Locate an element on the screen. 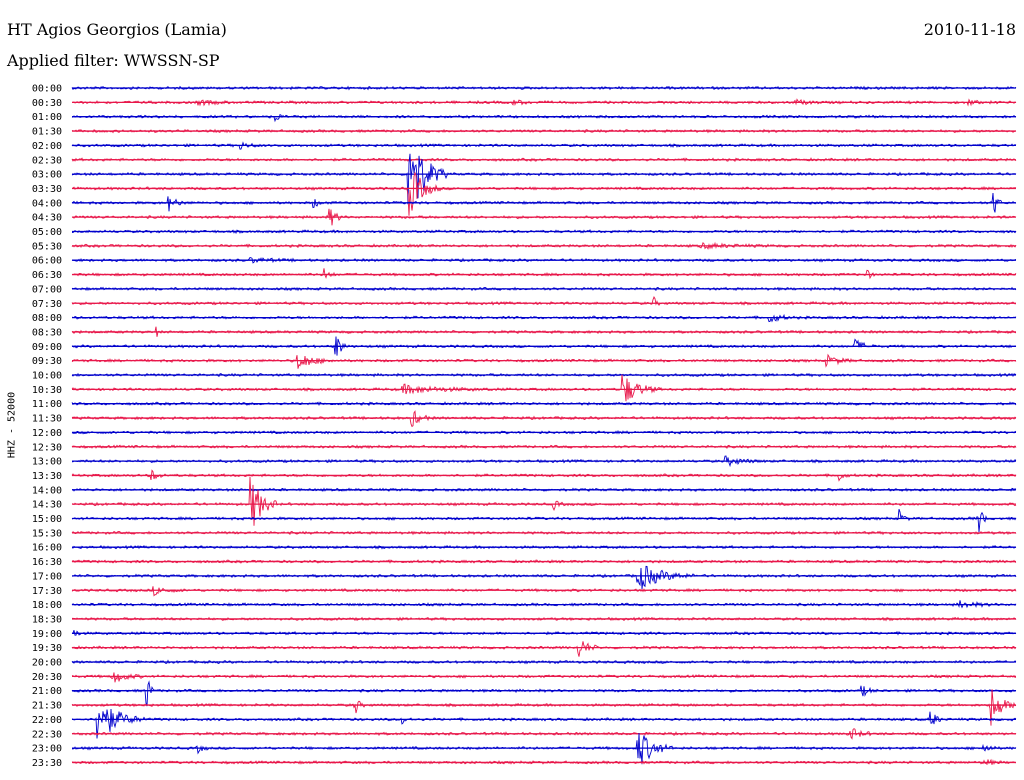 The height and width of the screenshot is (780, 1024). time-label: 23:30 is located at coordinates (47, 763).